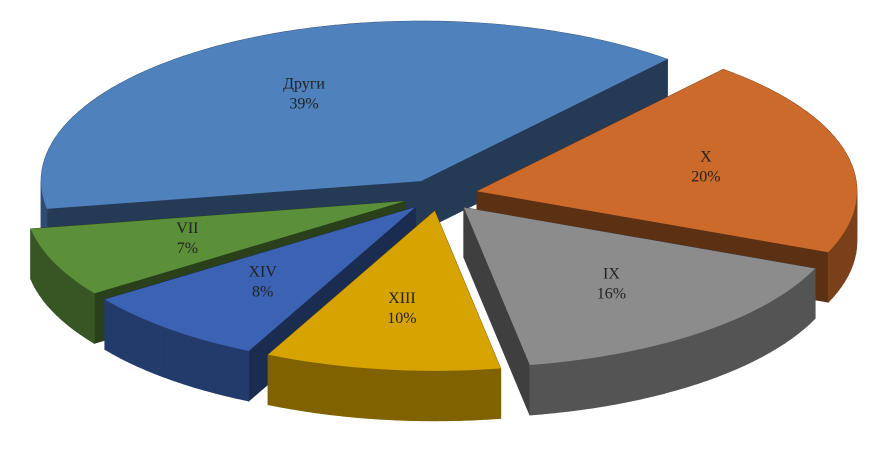 Image resolution: width=875 pixels, height=453 pixels. What do you see at coordinates (187, 228) in the screenshot?
I see `slice-label: VII` at bounding box center [187, 228].